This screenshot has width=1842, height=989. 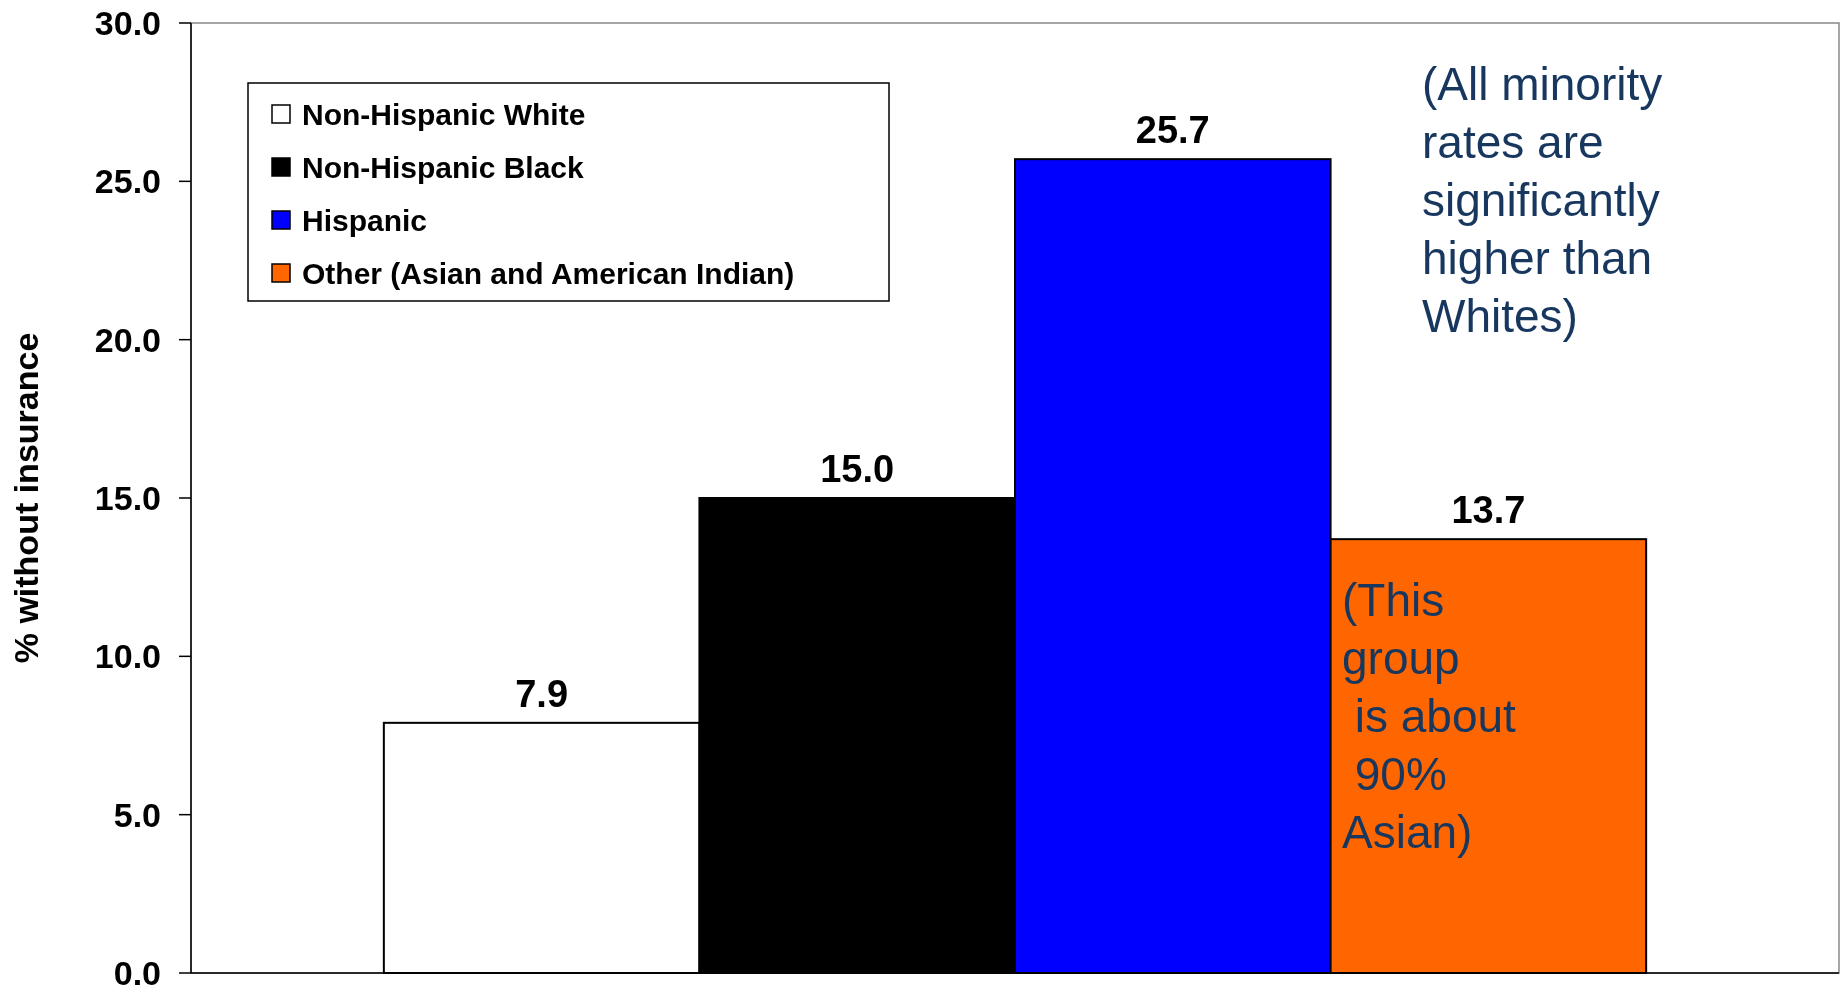 I want to click on y-tick-label: 0.0, so click(x=137, y=971).